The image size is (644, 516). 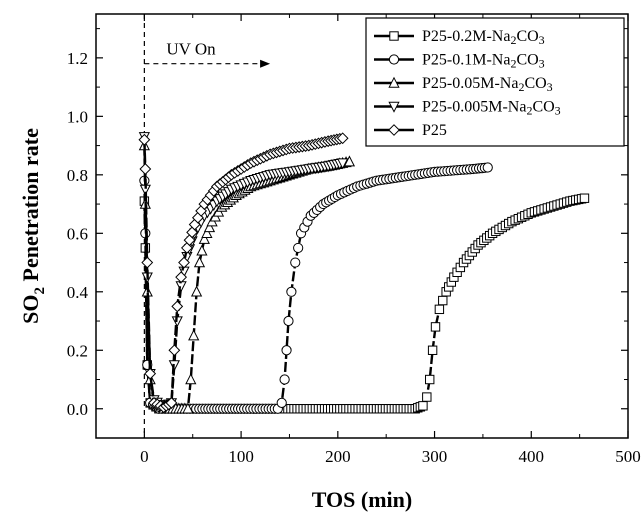 I want to click on x-tick-label: 100, so click(x=241, y=456).